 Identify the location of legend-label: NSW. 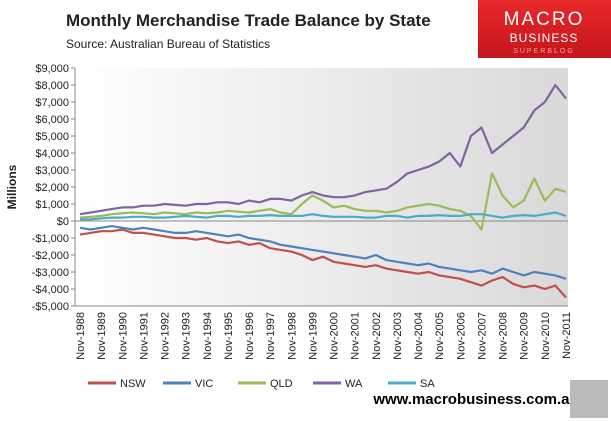
(133, 384).